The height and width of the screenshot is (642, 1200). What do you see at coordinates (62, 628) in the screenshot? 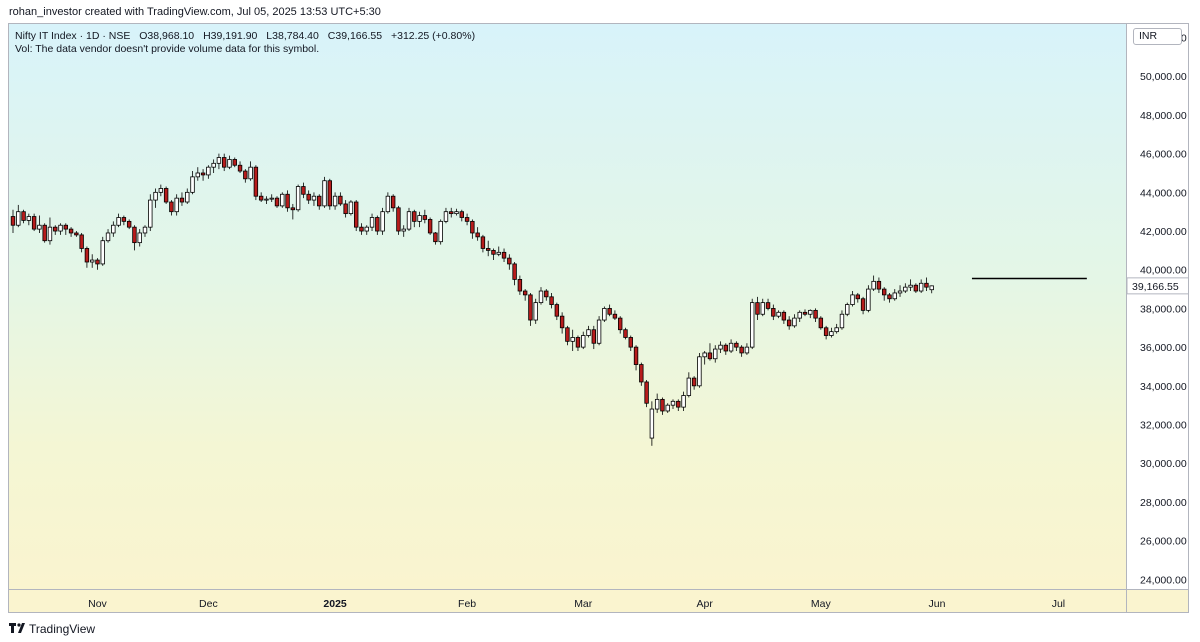
I see `tradingview-logo-text: TradingView` at bounding box center [62, 628].